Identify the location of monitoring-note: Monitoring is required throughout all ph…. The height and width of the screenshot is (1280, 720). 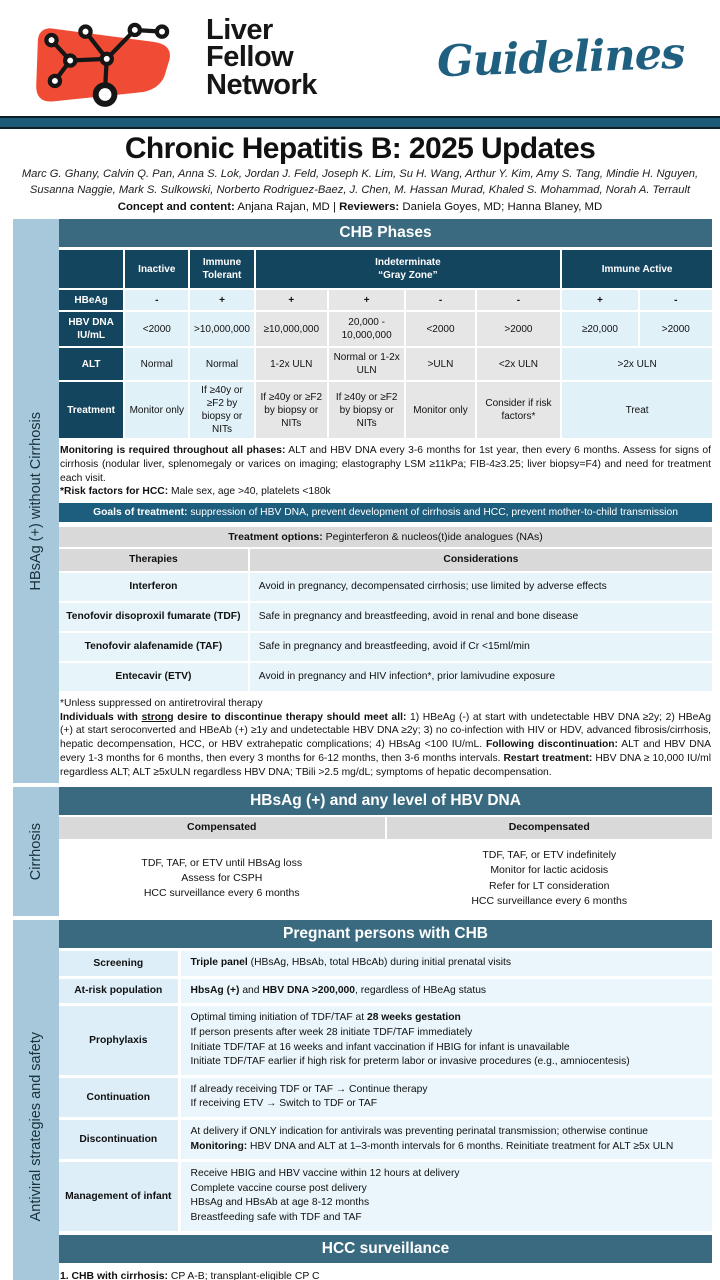
(386, 471).